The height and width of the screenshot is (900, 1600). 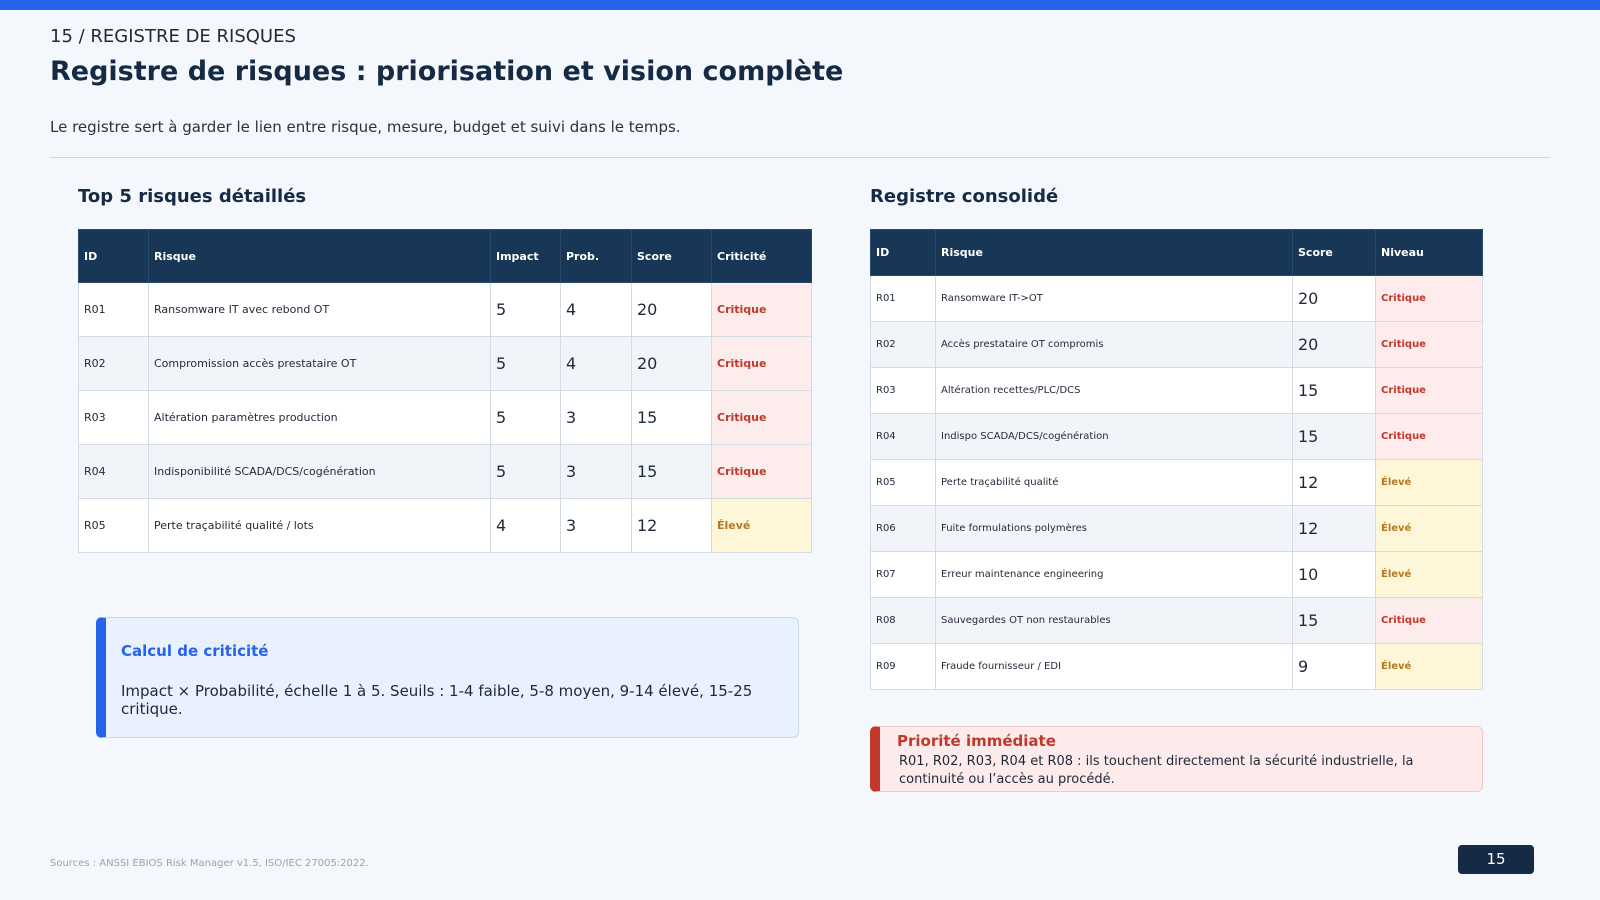 What do you see at coordinates (903, 574) in the screenshot?
I see `table-cell: R07` at bounding box center [903, 574].